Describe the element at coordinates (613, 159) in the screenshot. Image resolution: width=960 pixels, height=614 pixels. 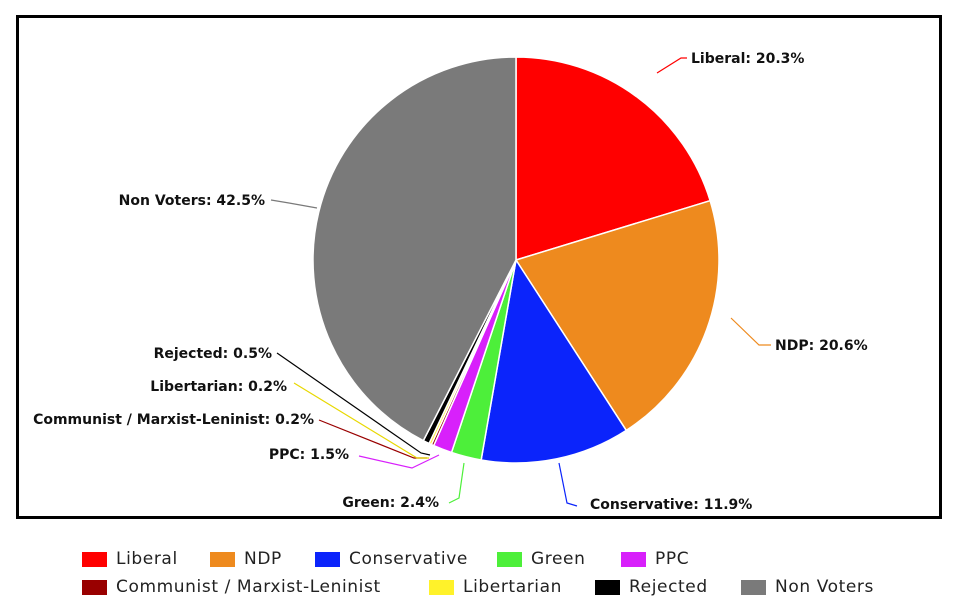
I see `pie-slice-liberal` at that location.